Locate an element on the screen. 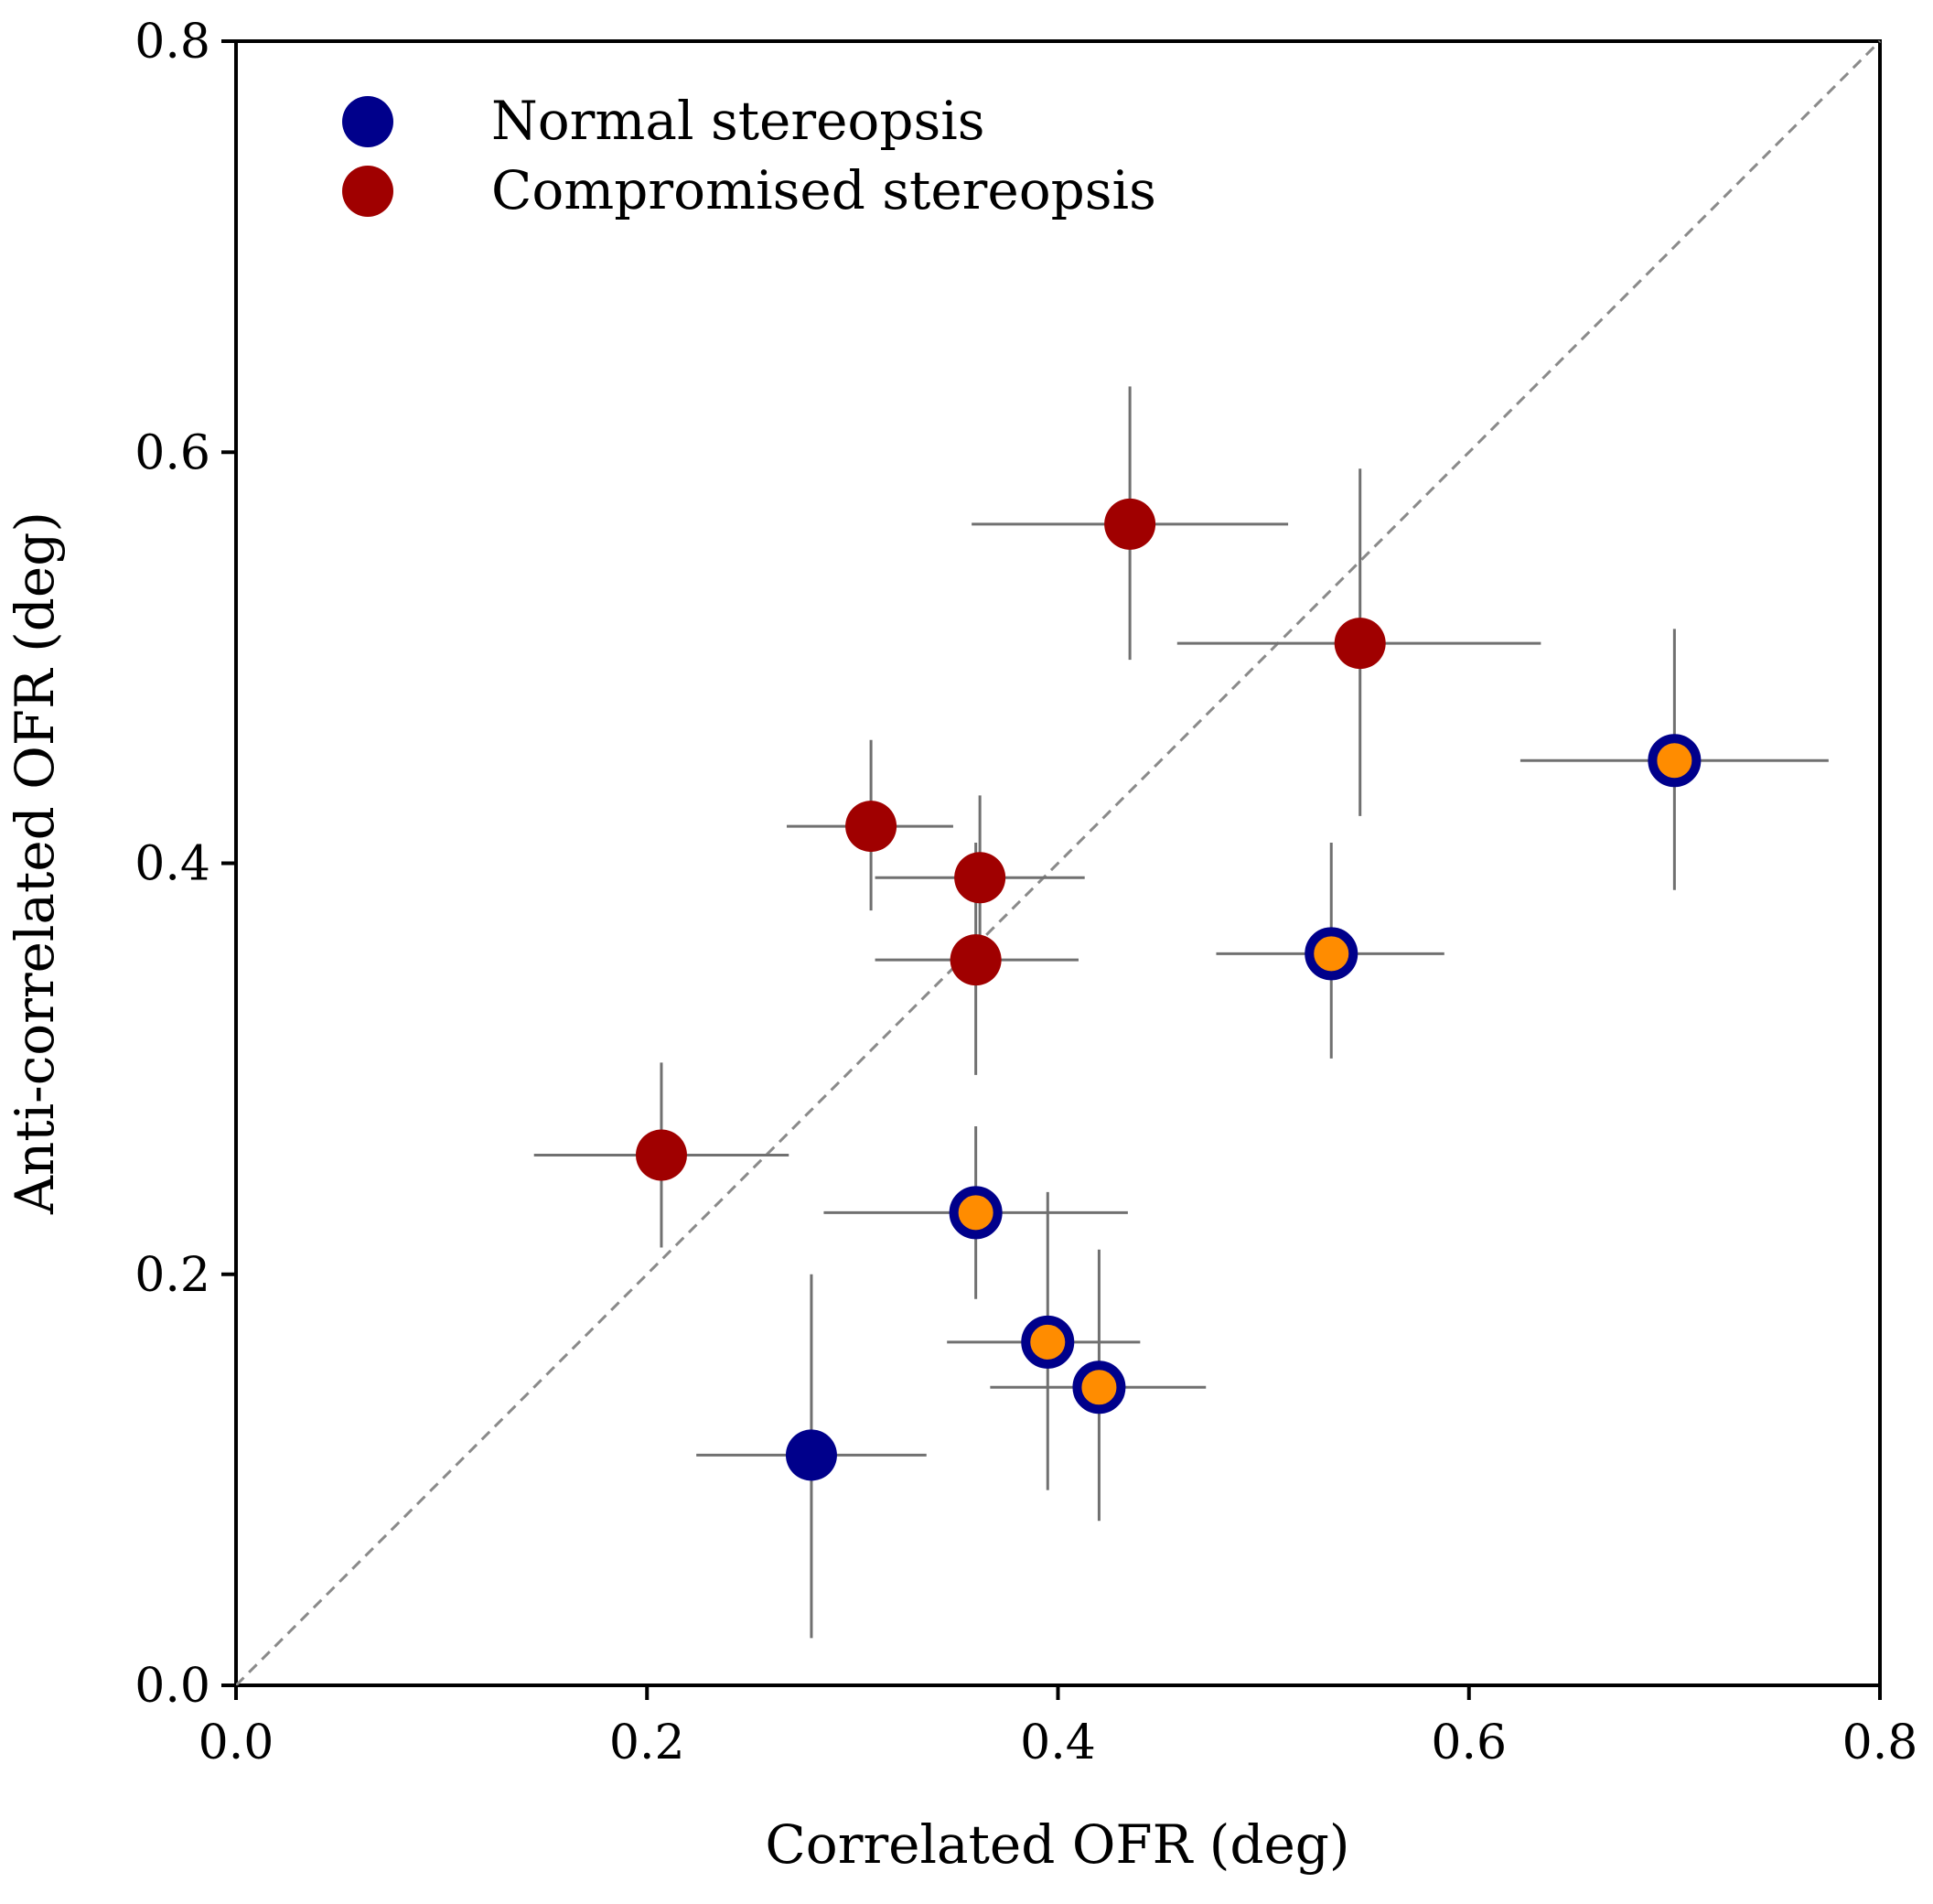 The width and height of the screenshot is (1933, 1904). y-tick-label: 0.0 is located at coordinates (172, 1686).